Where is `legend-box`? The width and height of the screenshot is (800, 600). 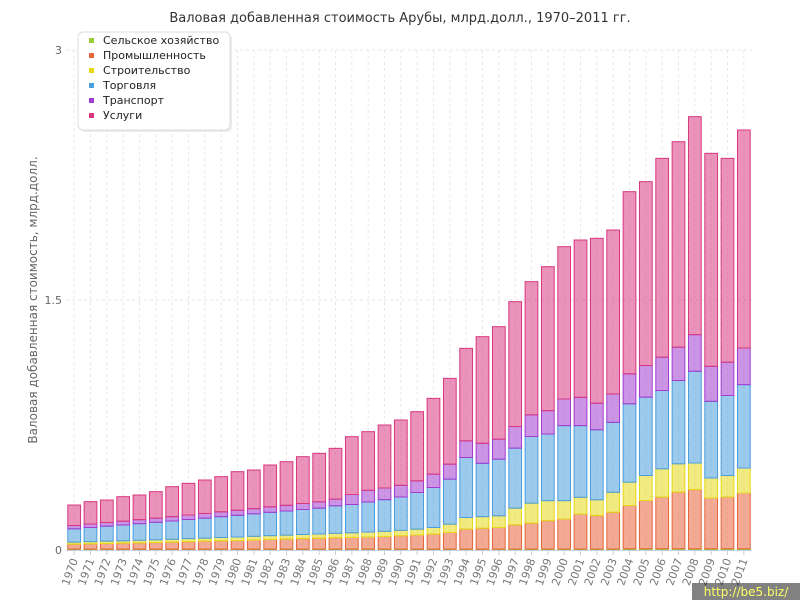 legend-box is located at coordinates (154, 81).